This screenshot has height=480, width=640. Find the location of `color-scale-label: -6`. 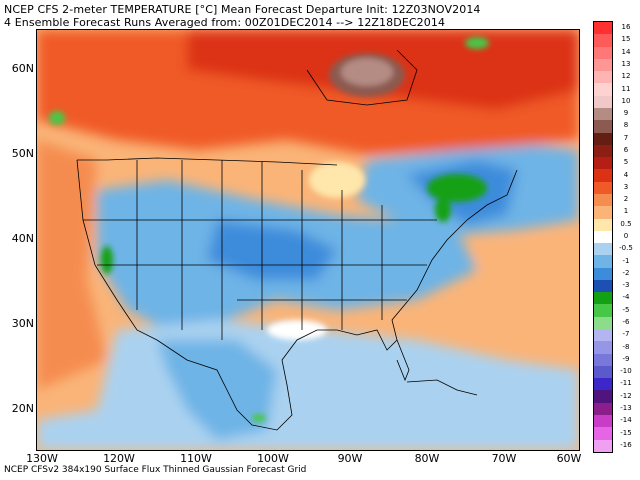

color-scale-label: -6 is located at coordinates (626, 322).